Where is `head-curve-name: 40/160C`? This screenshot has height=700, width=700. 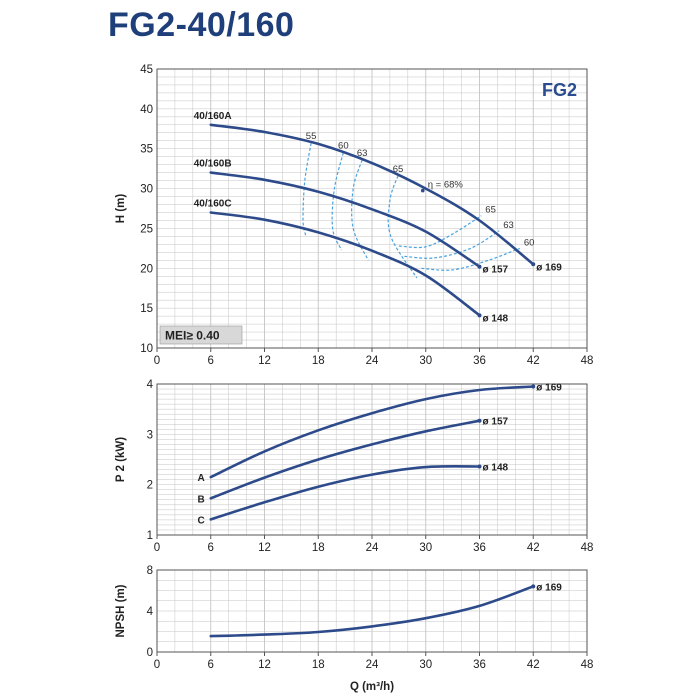
head-curve-name: 40/160C is located at coordinates (213, 203).